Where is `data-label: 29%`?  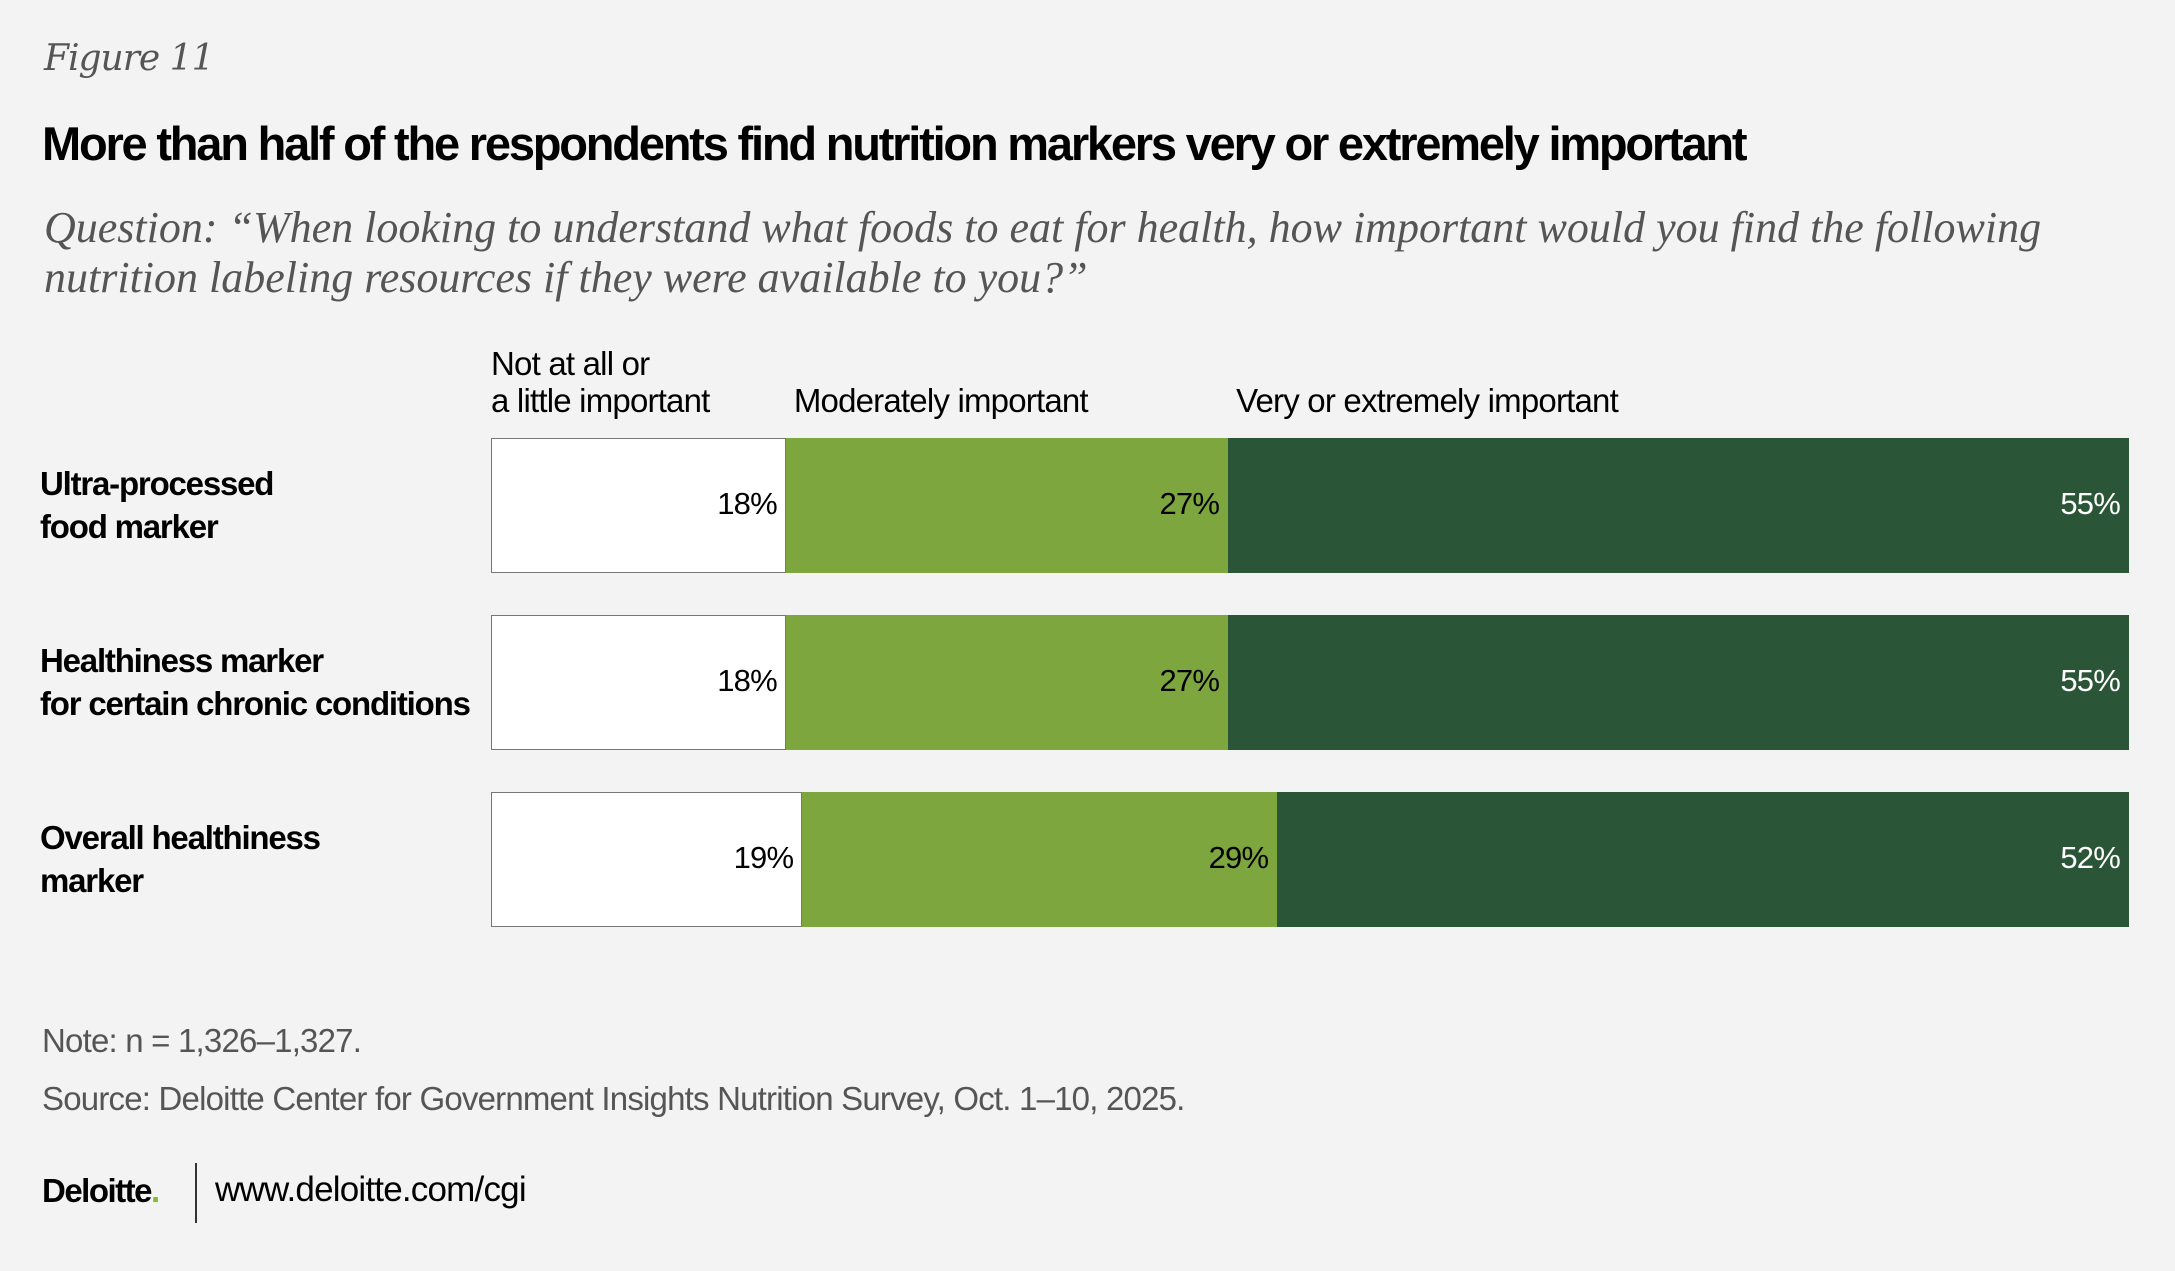 data-label: 29% is located at coordinates (1238, 857).